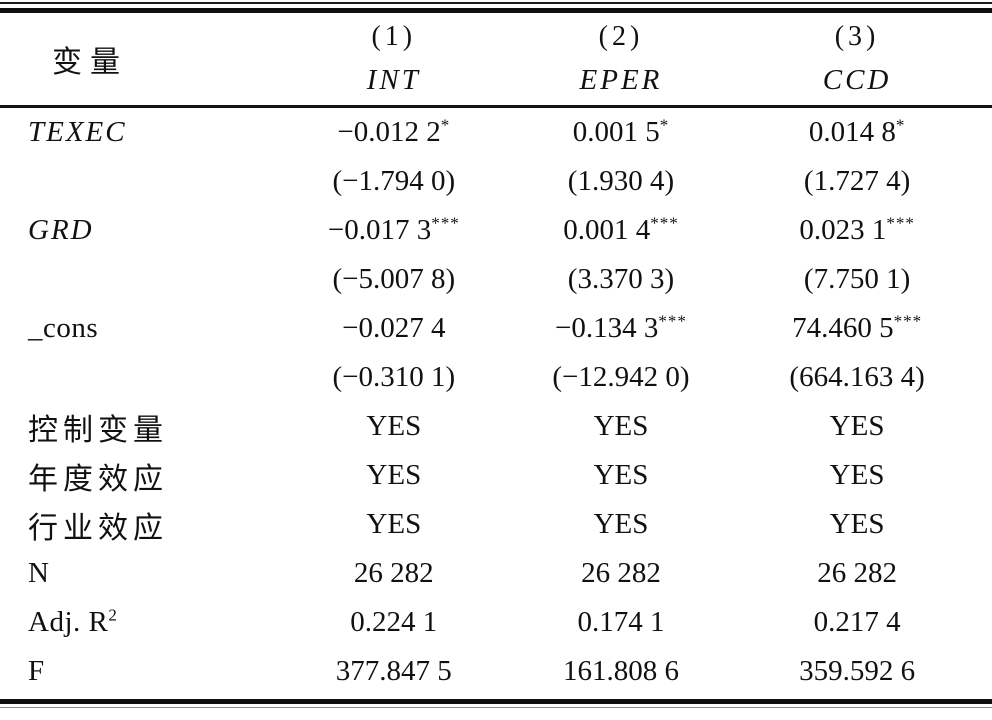  What do you see at coordinates (496, 377) in the screenshot?
I see `table-row-cons-tstat: (−0.310 1) (−12.942 0) (664.163 4)` at bounding box center [496, 377].